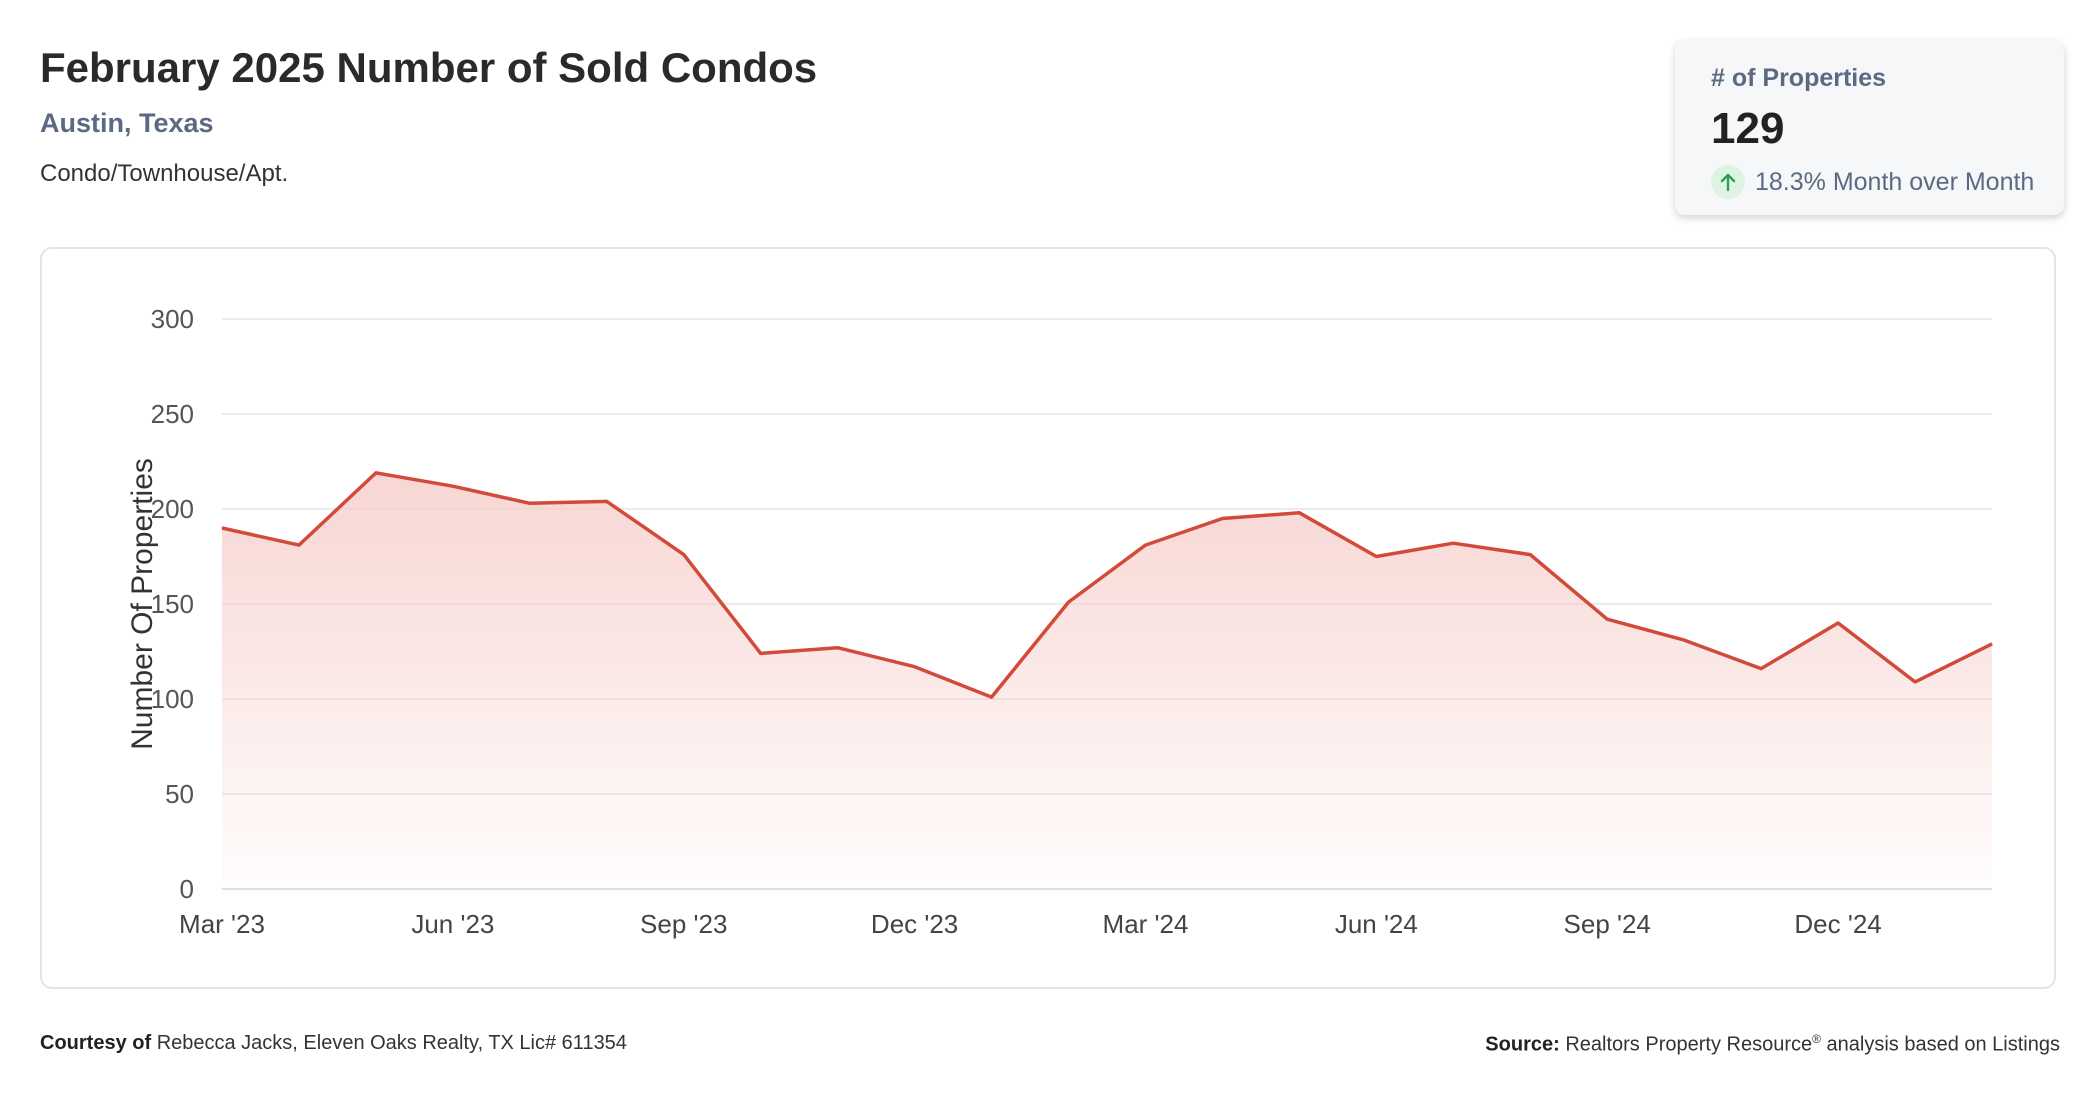 Image resolution: width=2096 pixels, height=1100 pixels. I want to click on kpi-value: 129, so click(1748, 128).